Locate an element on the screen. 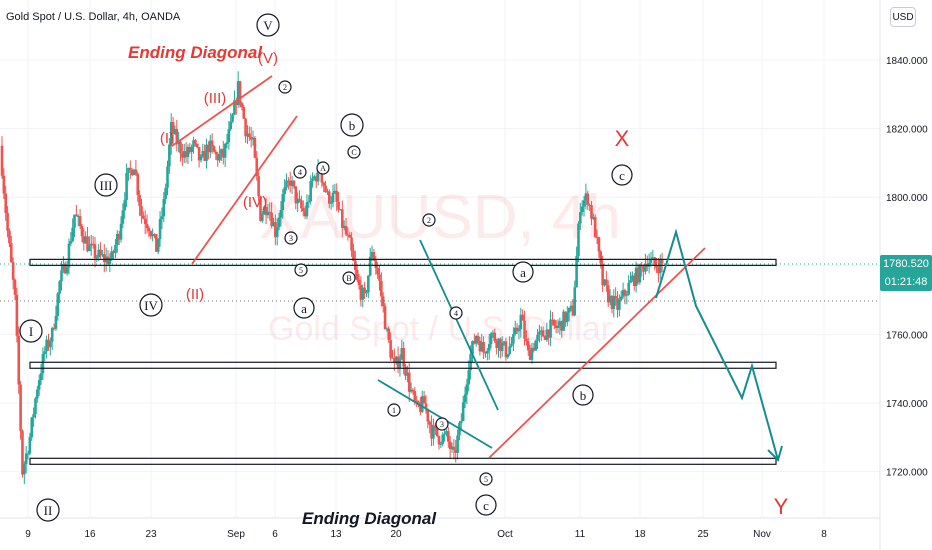 The image size is (932, 550). last-price-tag: 1780.520 01:21:48 is located at coordinates (906, 273).